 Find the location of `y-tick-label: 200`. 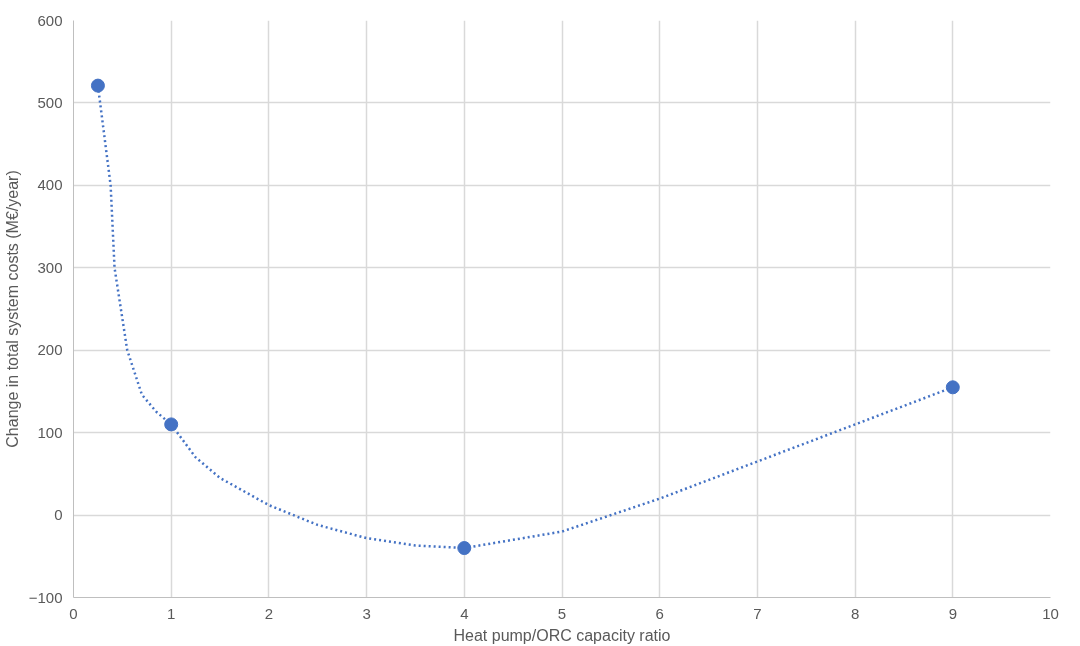

y-tick-label: 200 is located at coordinates (50, 350).